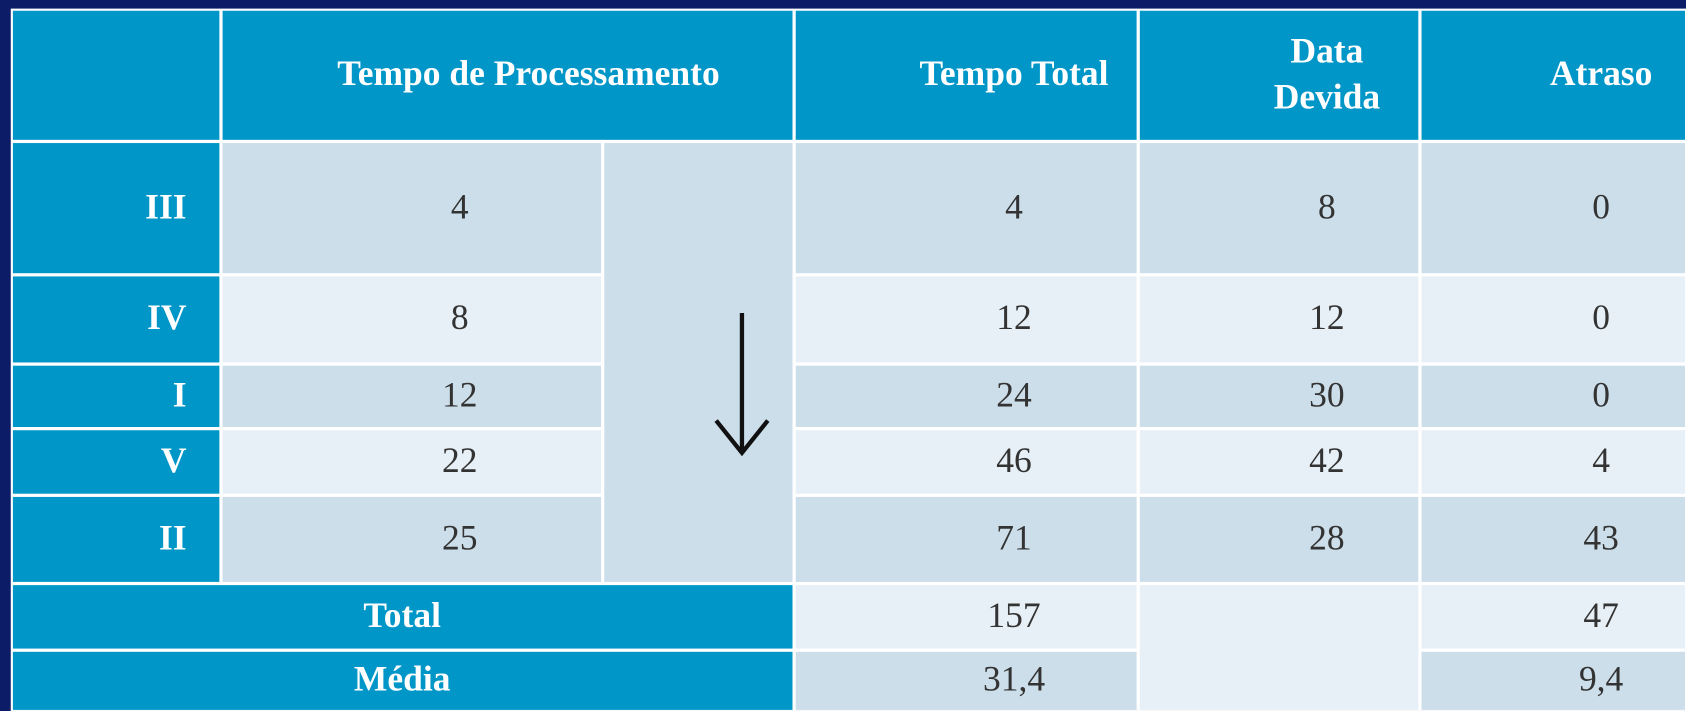 This screenshot has height=711, width=1686. Describe the element at coordinates (1327, 74) in the screenshot. I see `cell-text: Data Devida` at that location.